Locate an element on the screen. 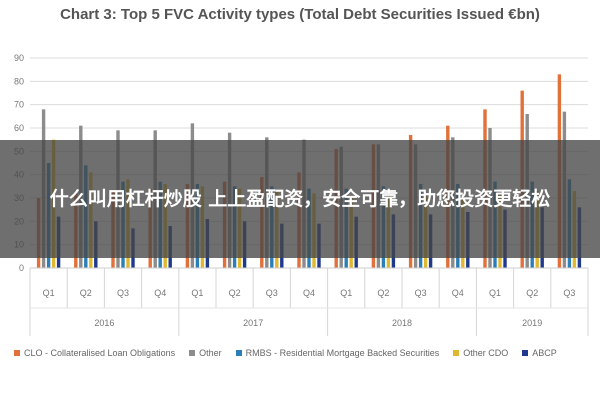 This screenshot has width=600, height=400. y-tick-label: 80 is located at coordinates (19, 81).